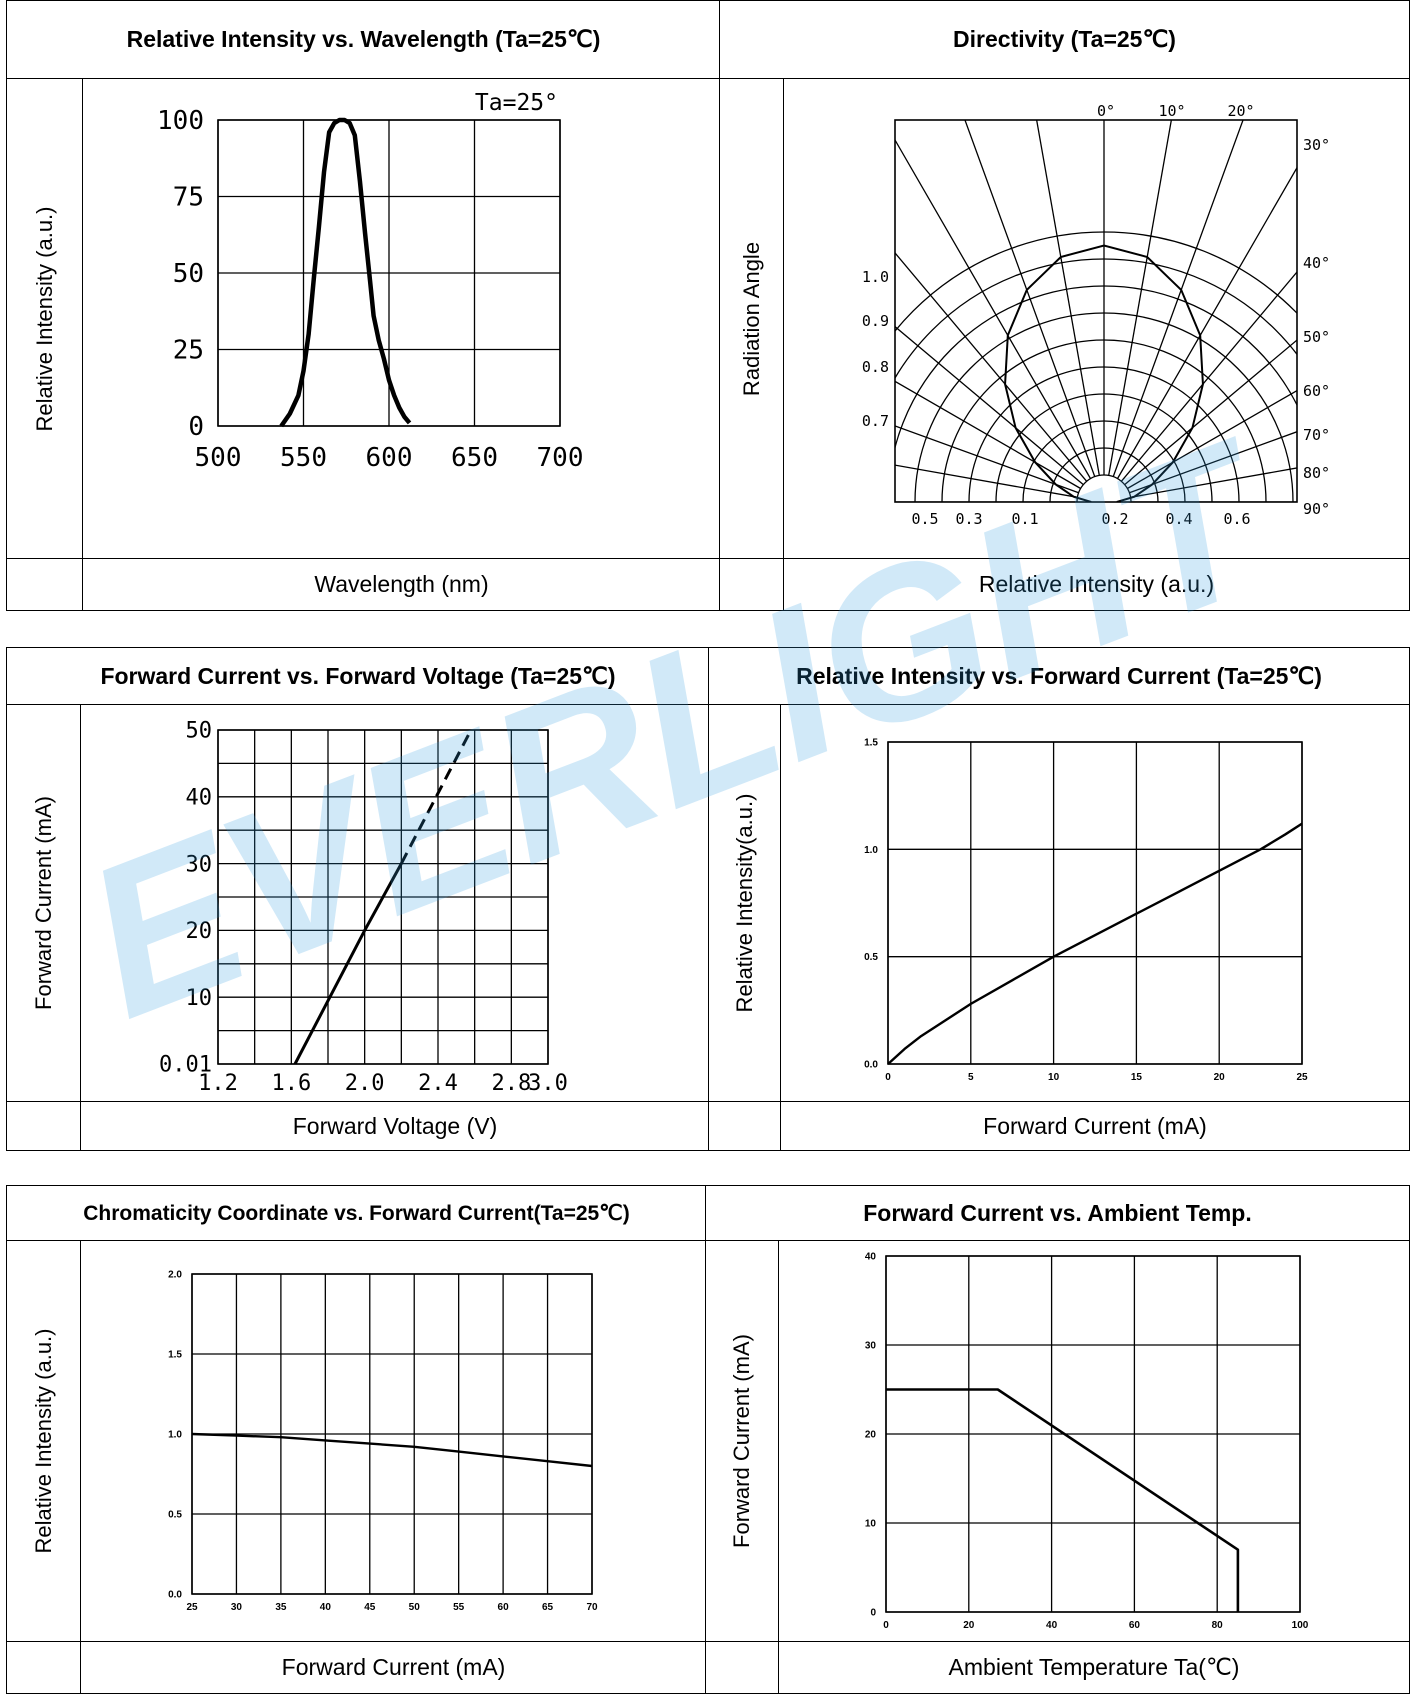 The width and height of the screenshot is (1416, 1697). I want to click on x-tick-label: 700, so click(560, 458).